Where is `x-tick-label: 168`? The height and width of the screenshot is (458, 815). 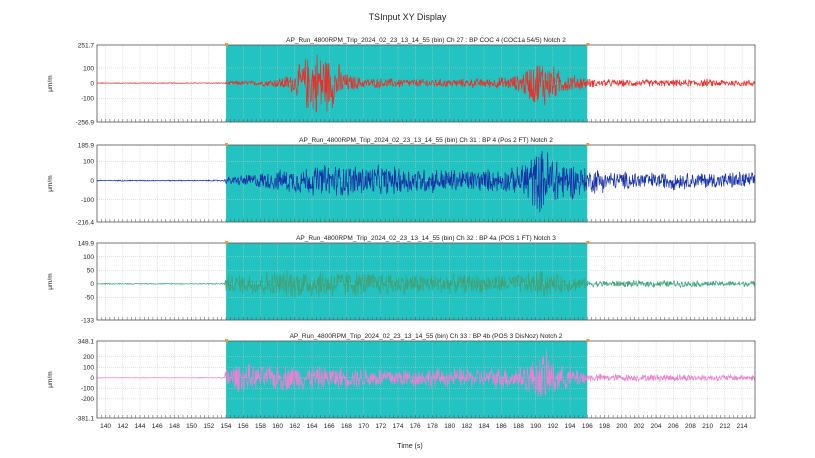
x-tick-label: 168 is located at coordinates (346, 426).